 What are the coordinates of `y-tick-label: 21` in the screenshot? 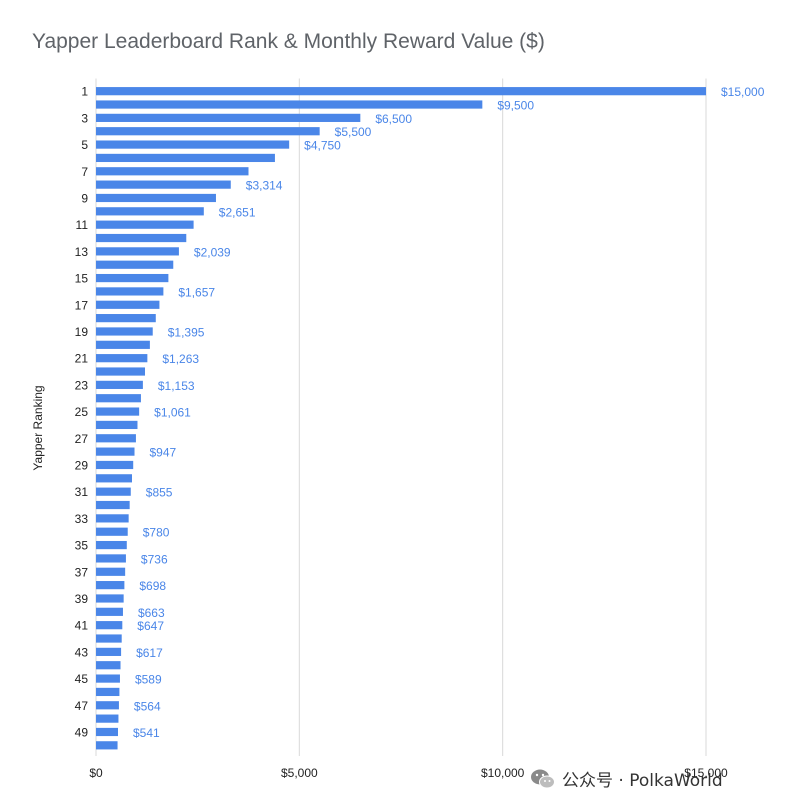 It's located at (82, 359).